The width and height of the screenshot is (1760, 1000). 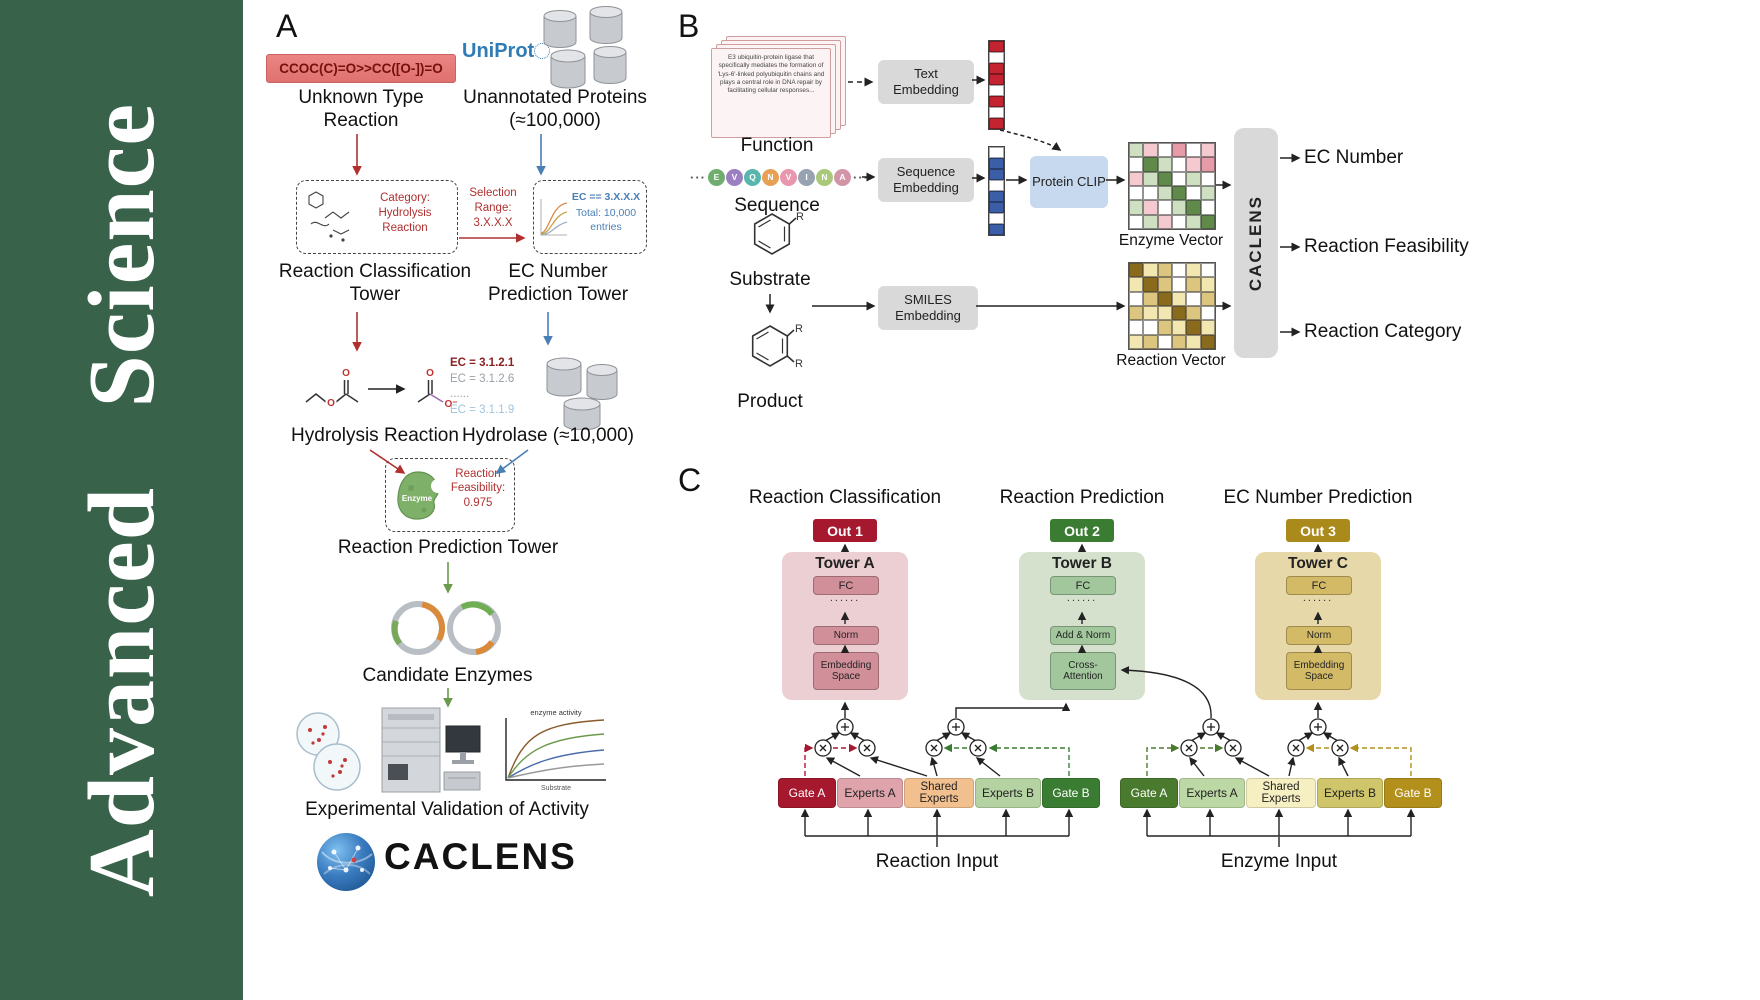 What do you see at coordinates (328, 751) in the screenshot?
I see `microscopy-views-icon` at bounding box center [328, 751].